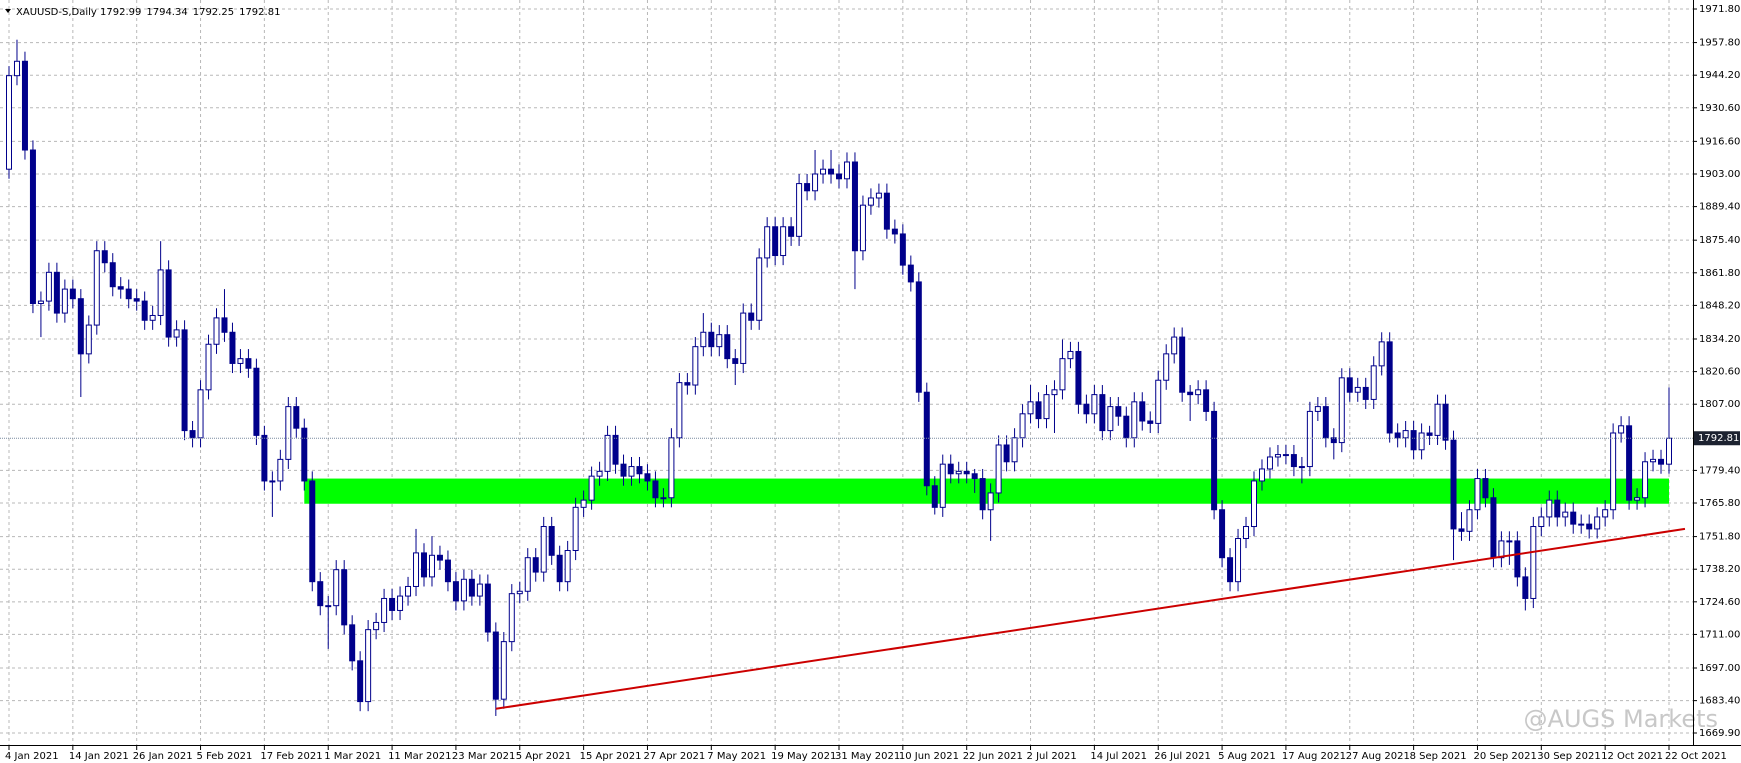 This screenshot has width=1741, height=763. I want to click on y-tick-label: 1820.60, so click(1719, 372).